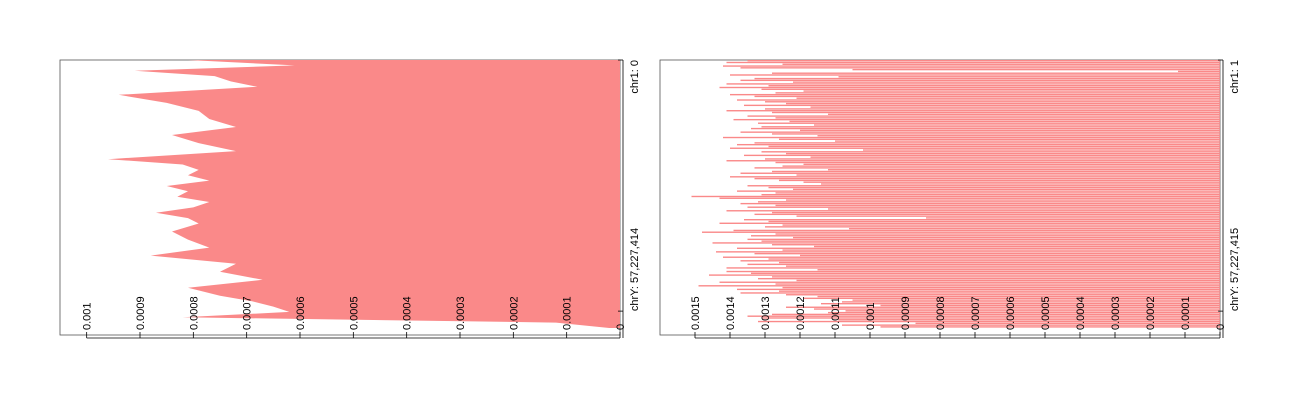 Image resolution: width=1310 pixels, height=400 pixels. Describe the element at coordinates (696, 313) in the screenshot. I see `x-tick-label: 0.0015` at that location.